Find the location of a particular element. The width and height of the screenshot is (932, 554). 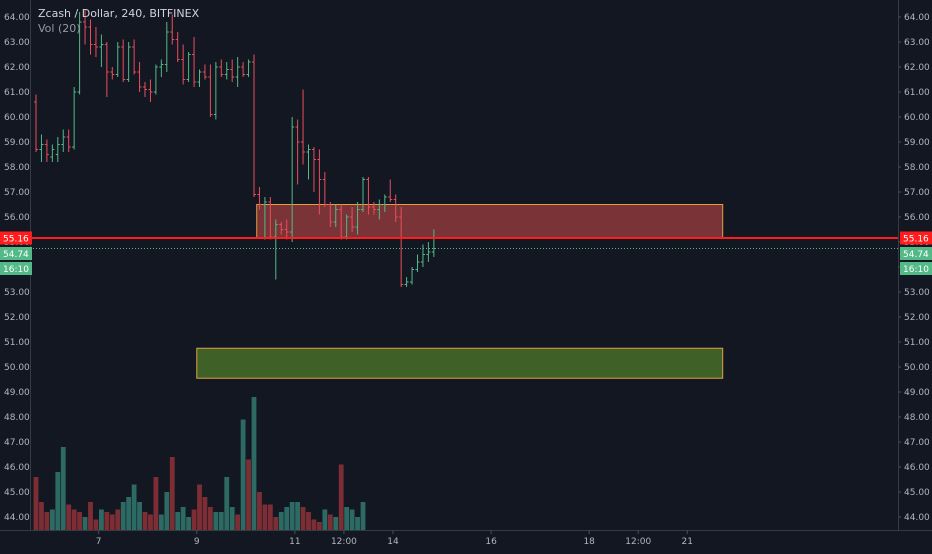

symbol-title: Zcash / Dollar, 240, BITFINEX is located at coordinates (118, 13).